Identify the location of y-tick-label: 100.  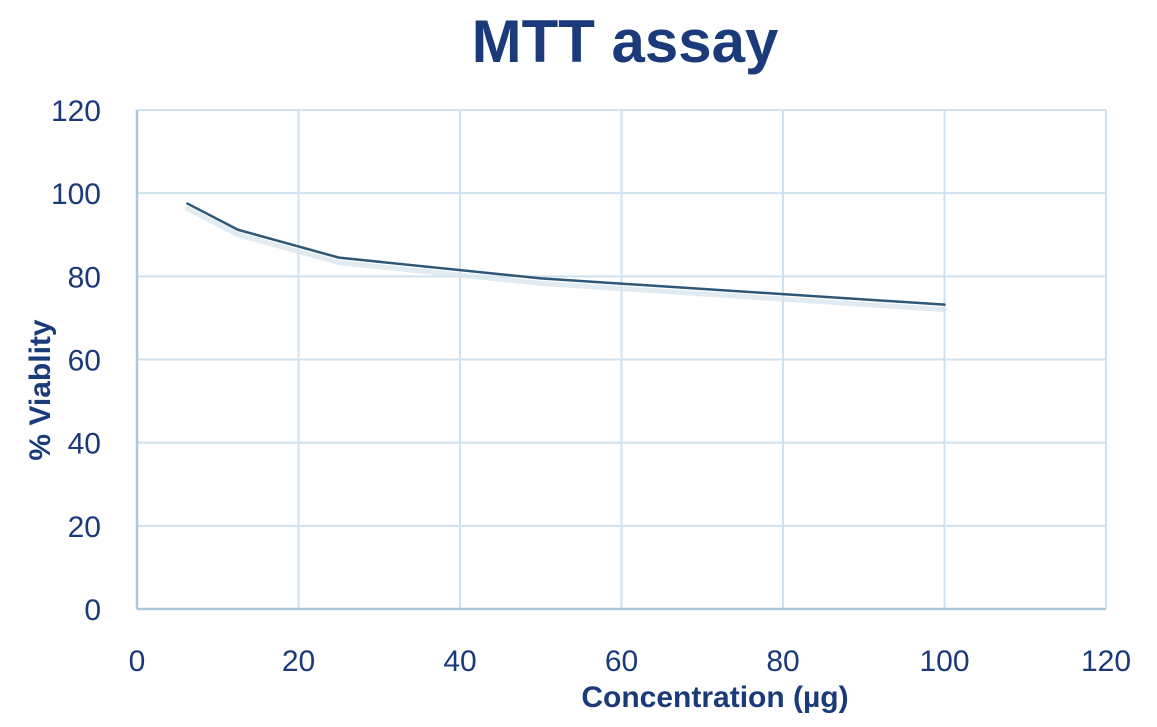
(76, 194).